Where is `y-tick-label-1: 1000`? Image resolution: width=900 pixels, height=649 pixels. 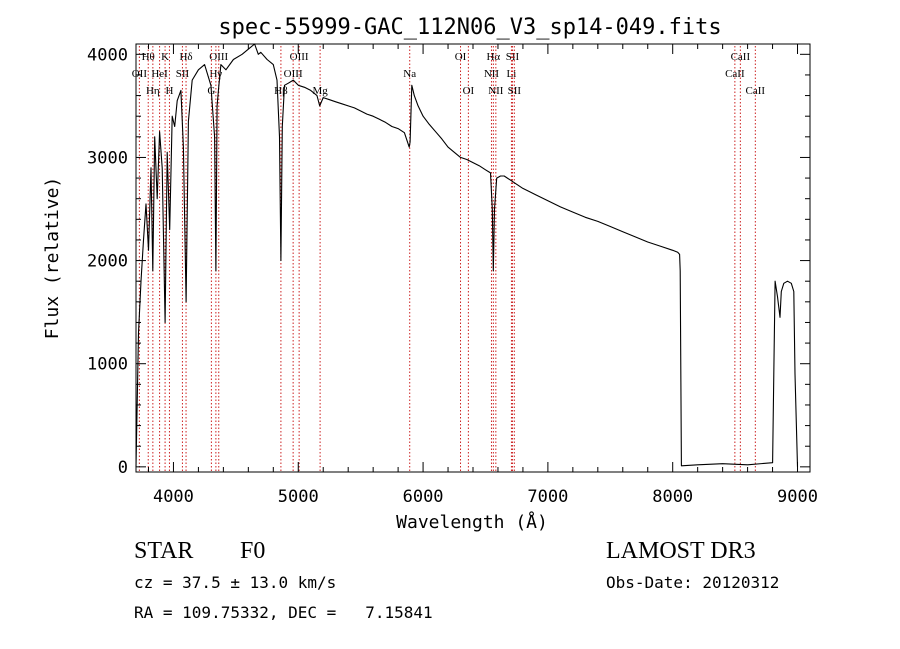 y-tick-label-1: 1000 is located at coordinates (107, 365).